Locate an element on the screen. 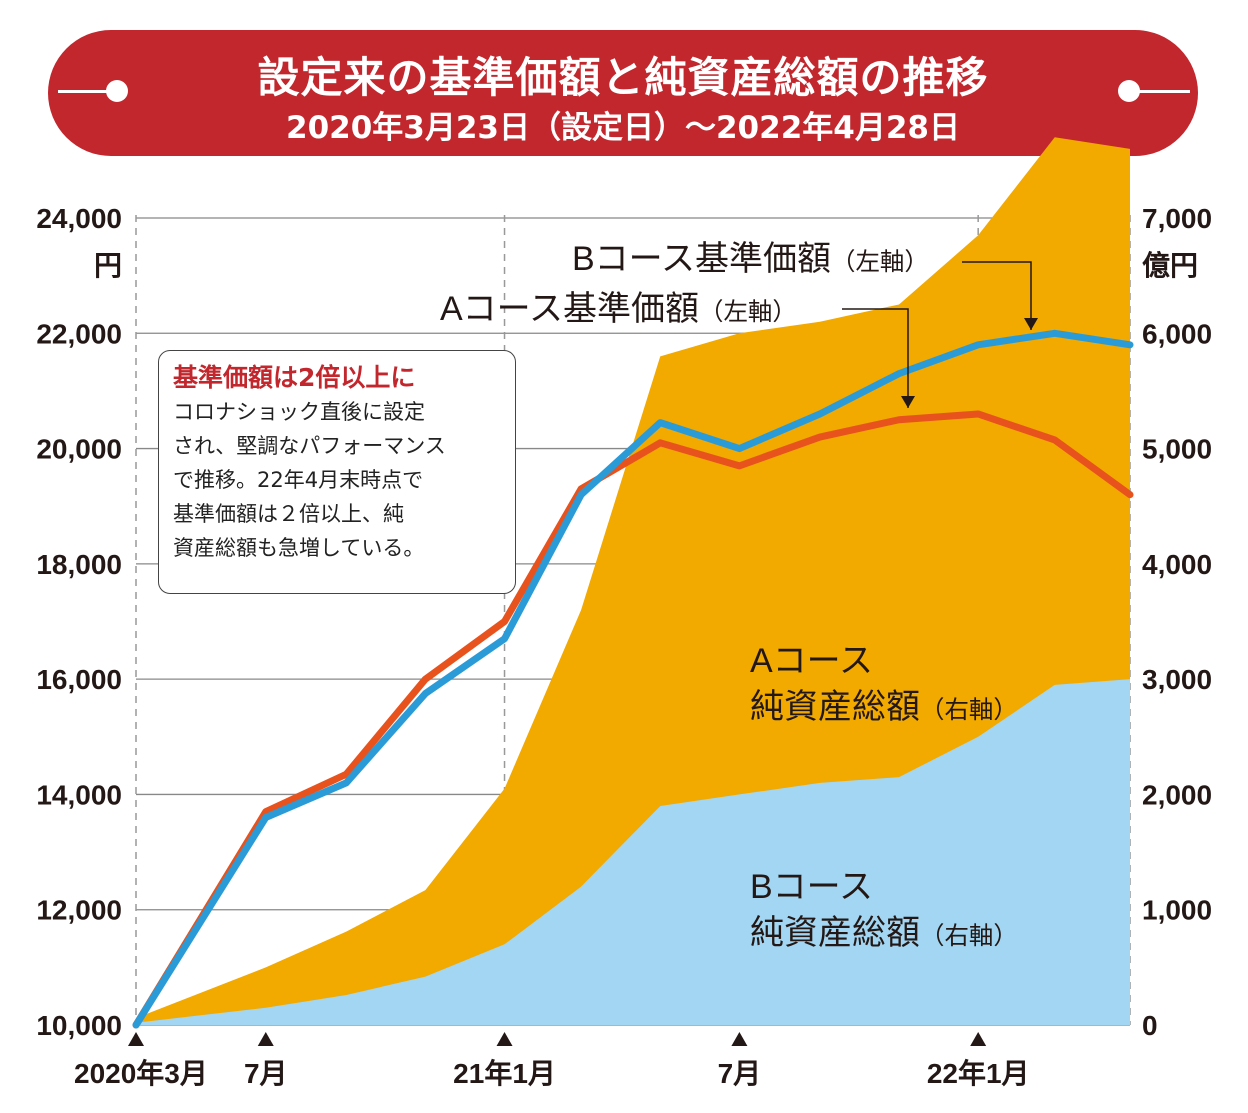  chart-subtitle: 2020年3月23日（設定日）～2022年4月28日 is located at coordinates (623, 128).